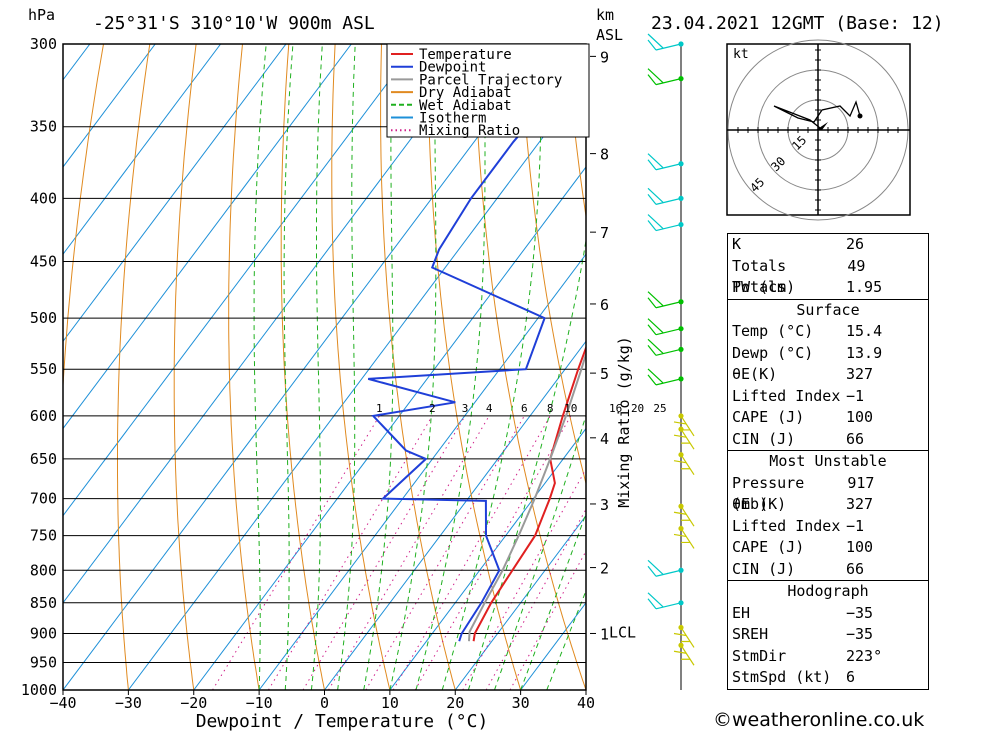  Describe the element at coordinates (861, 482) in the screenshot. I see `row-value: 917` at that location.